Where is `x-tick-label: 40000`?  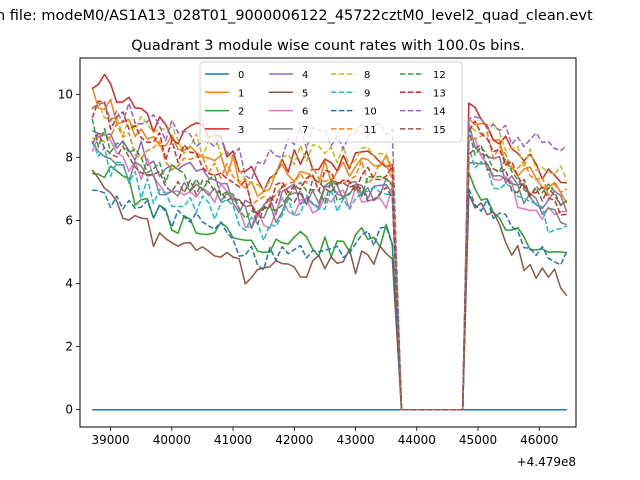 x-tick-label: 40000 is located at coordinates (172, 440).